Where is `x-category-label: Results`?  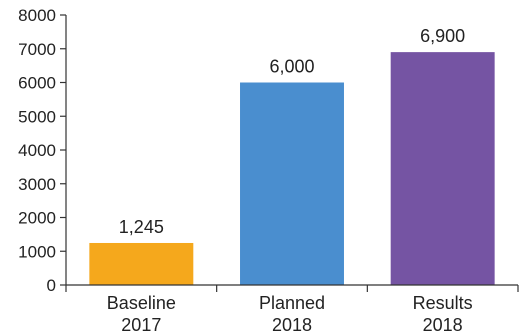 x-category-label: Results is located at coordinates (443, 303).